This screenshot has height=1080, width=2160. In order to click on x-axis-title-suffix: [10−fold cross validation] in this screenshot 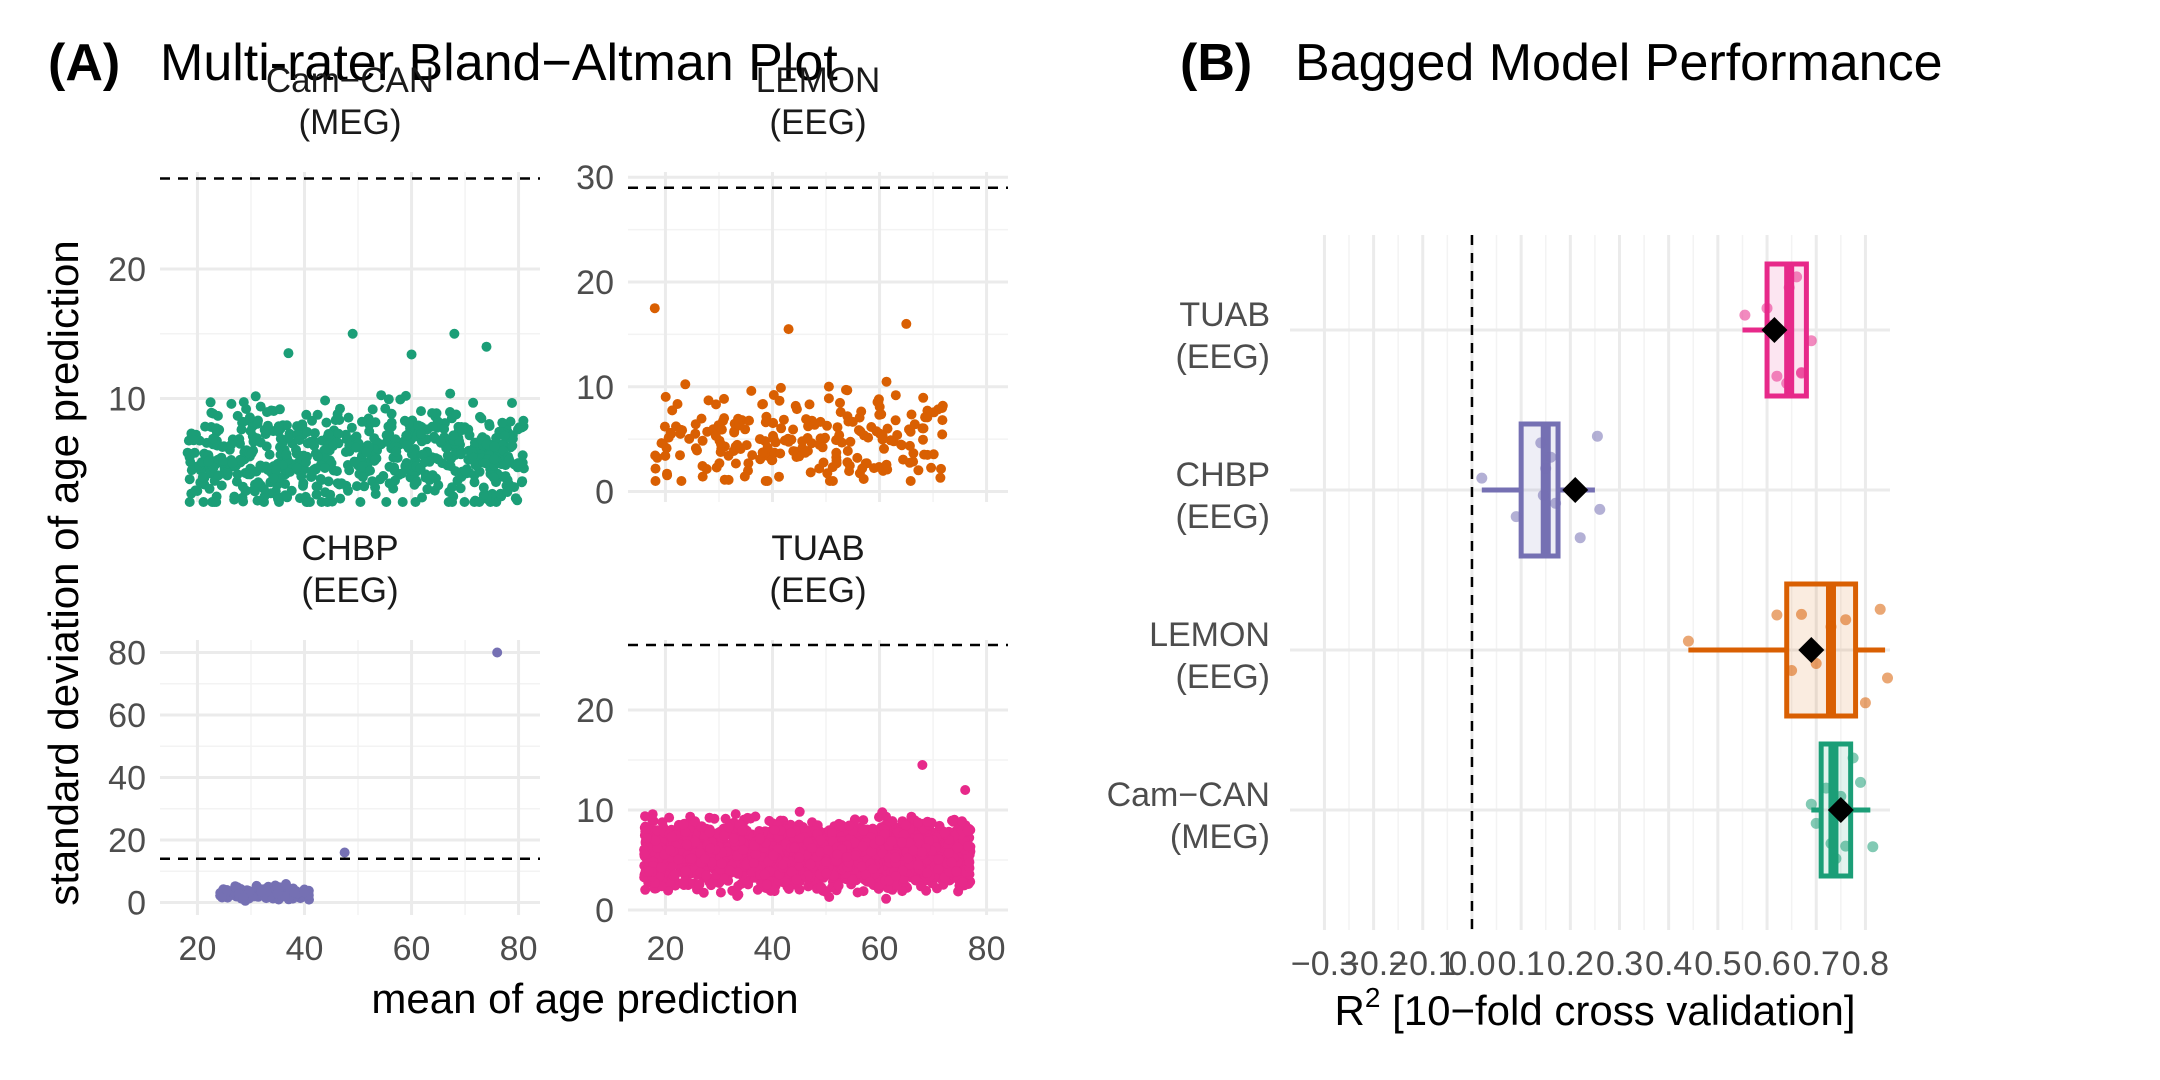, I will do `click(1617, 1010)`.